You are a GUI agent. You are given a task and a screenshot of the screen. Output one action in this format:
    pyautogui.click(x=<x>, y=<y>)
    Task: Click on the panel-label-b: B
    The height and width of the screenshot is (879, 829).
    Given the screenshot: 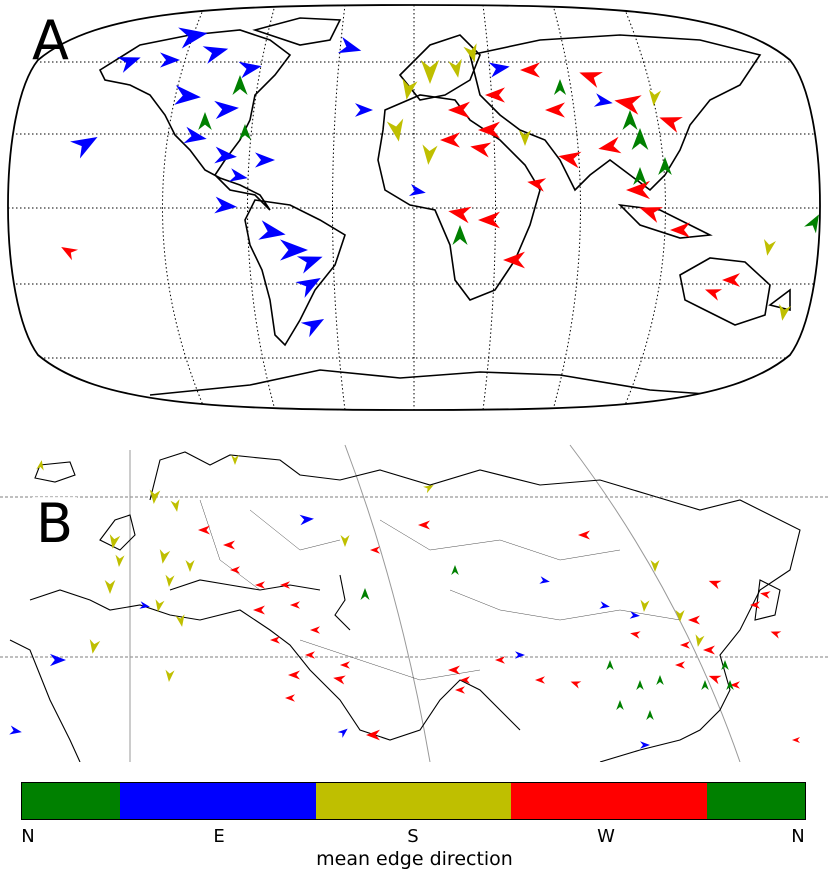 What is the action you would take?
    pyautogui.click(x=55, y=524)
    